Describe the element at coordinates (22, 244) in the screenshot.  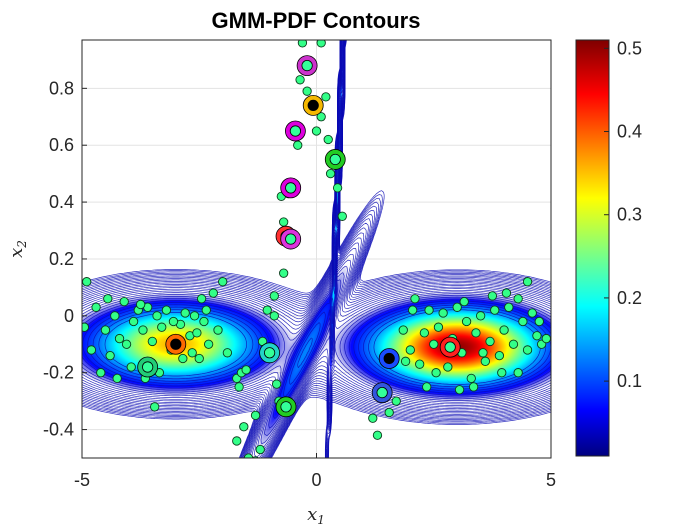
I see `y-axis-label-subscript: 2` at that location.